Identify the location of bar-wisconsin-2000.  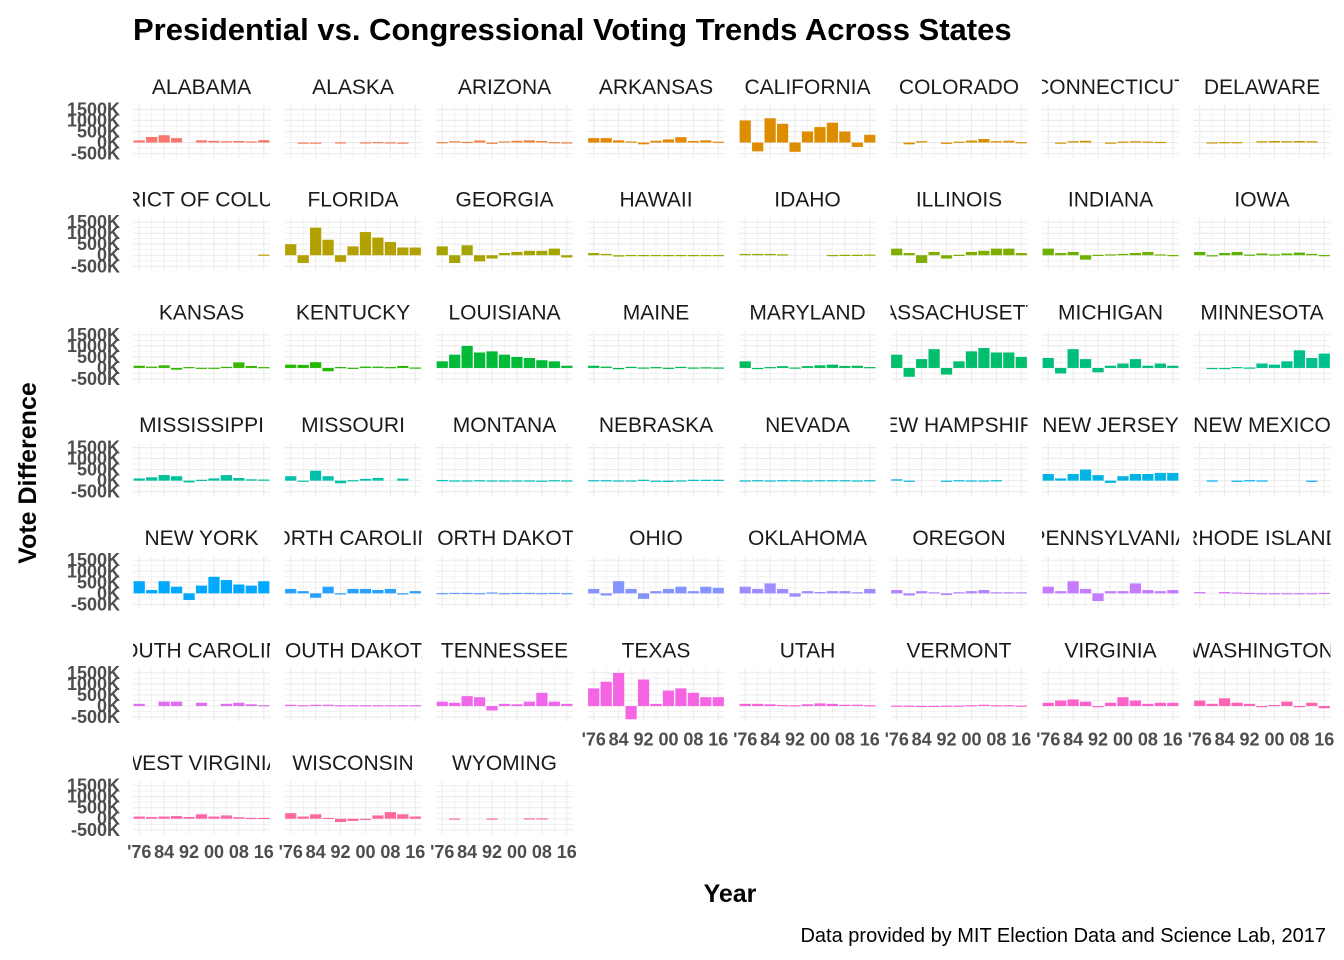
(365, 819).